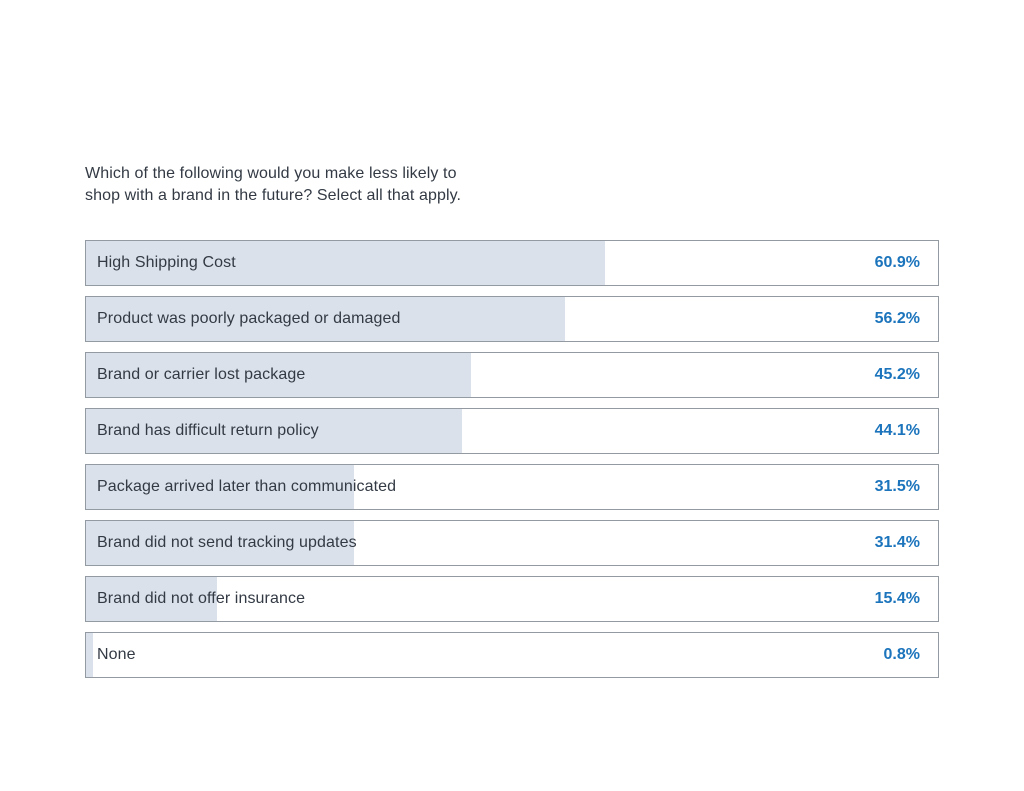  Describe the element at coordinates (249, 318) in the screenshot. I see `bar-label: Product was poorly packaged or damaged` at that location.